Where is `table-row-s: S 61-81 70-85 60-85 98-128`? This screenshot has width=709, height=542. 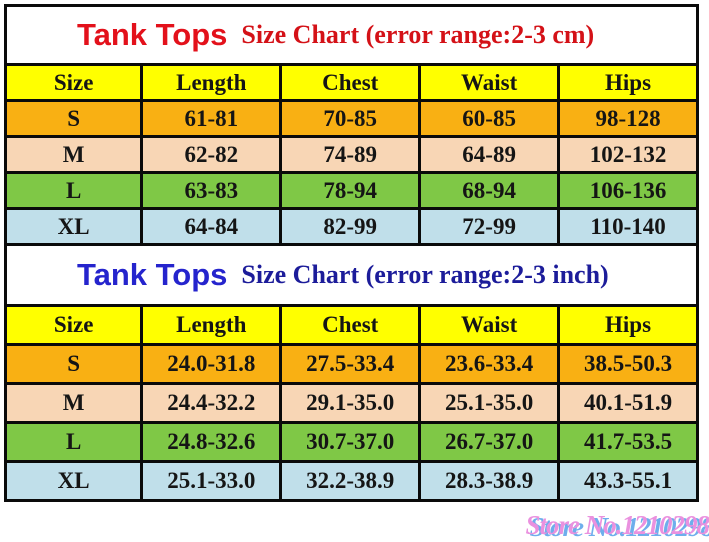 table-row-s: S 61-81 70-85 60-85 98-128 is located at coordinates (351, 118).